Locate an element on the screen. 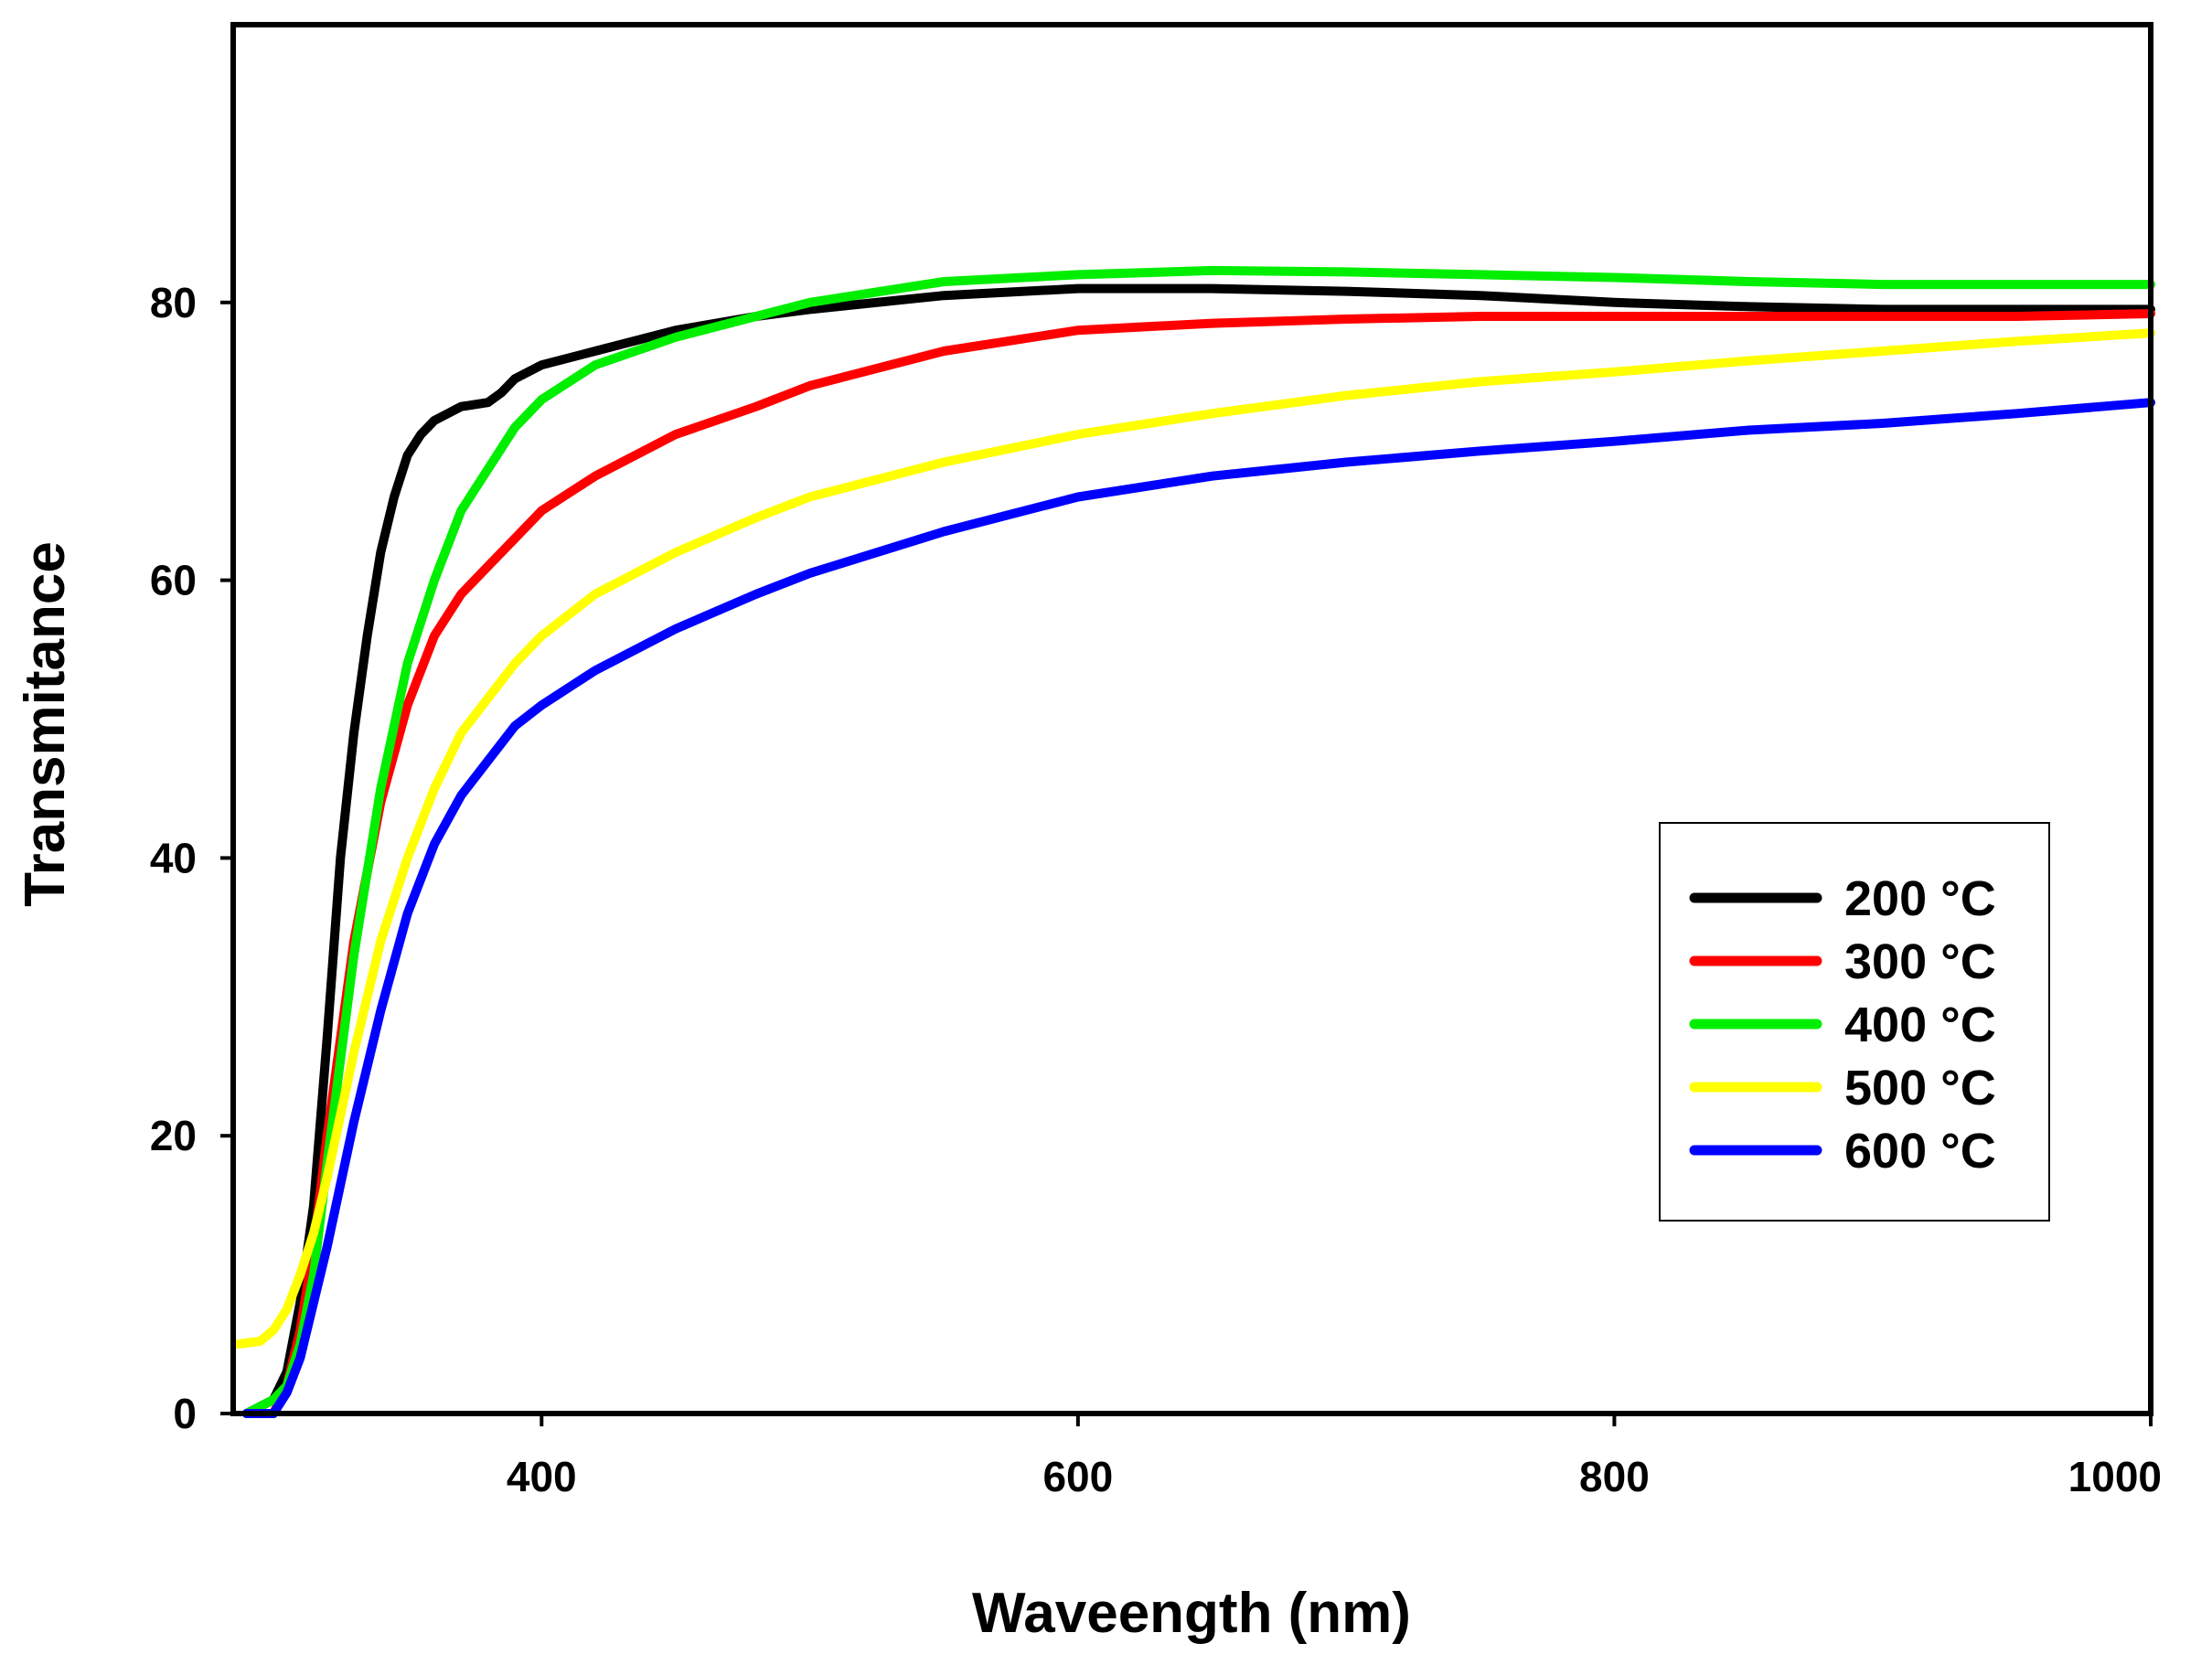  legend-label-2: 400 °C is located at coordinates (1920, 1025).